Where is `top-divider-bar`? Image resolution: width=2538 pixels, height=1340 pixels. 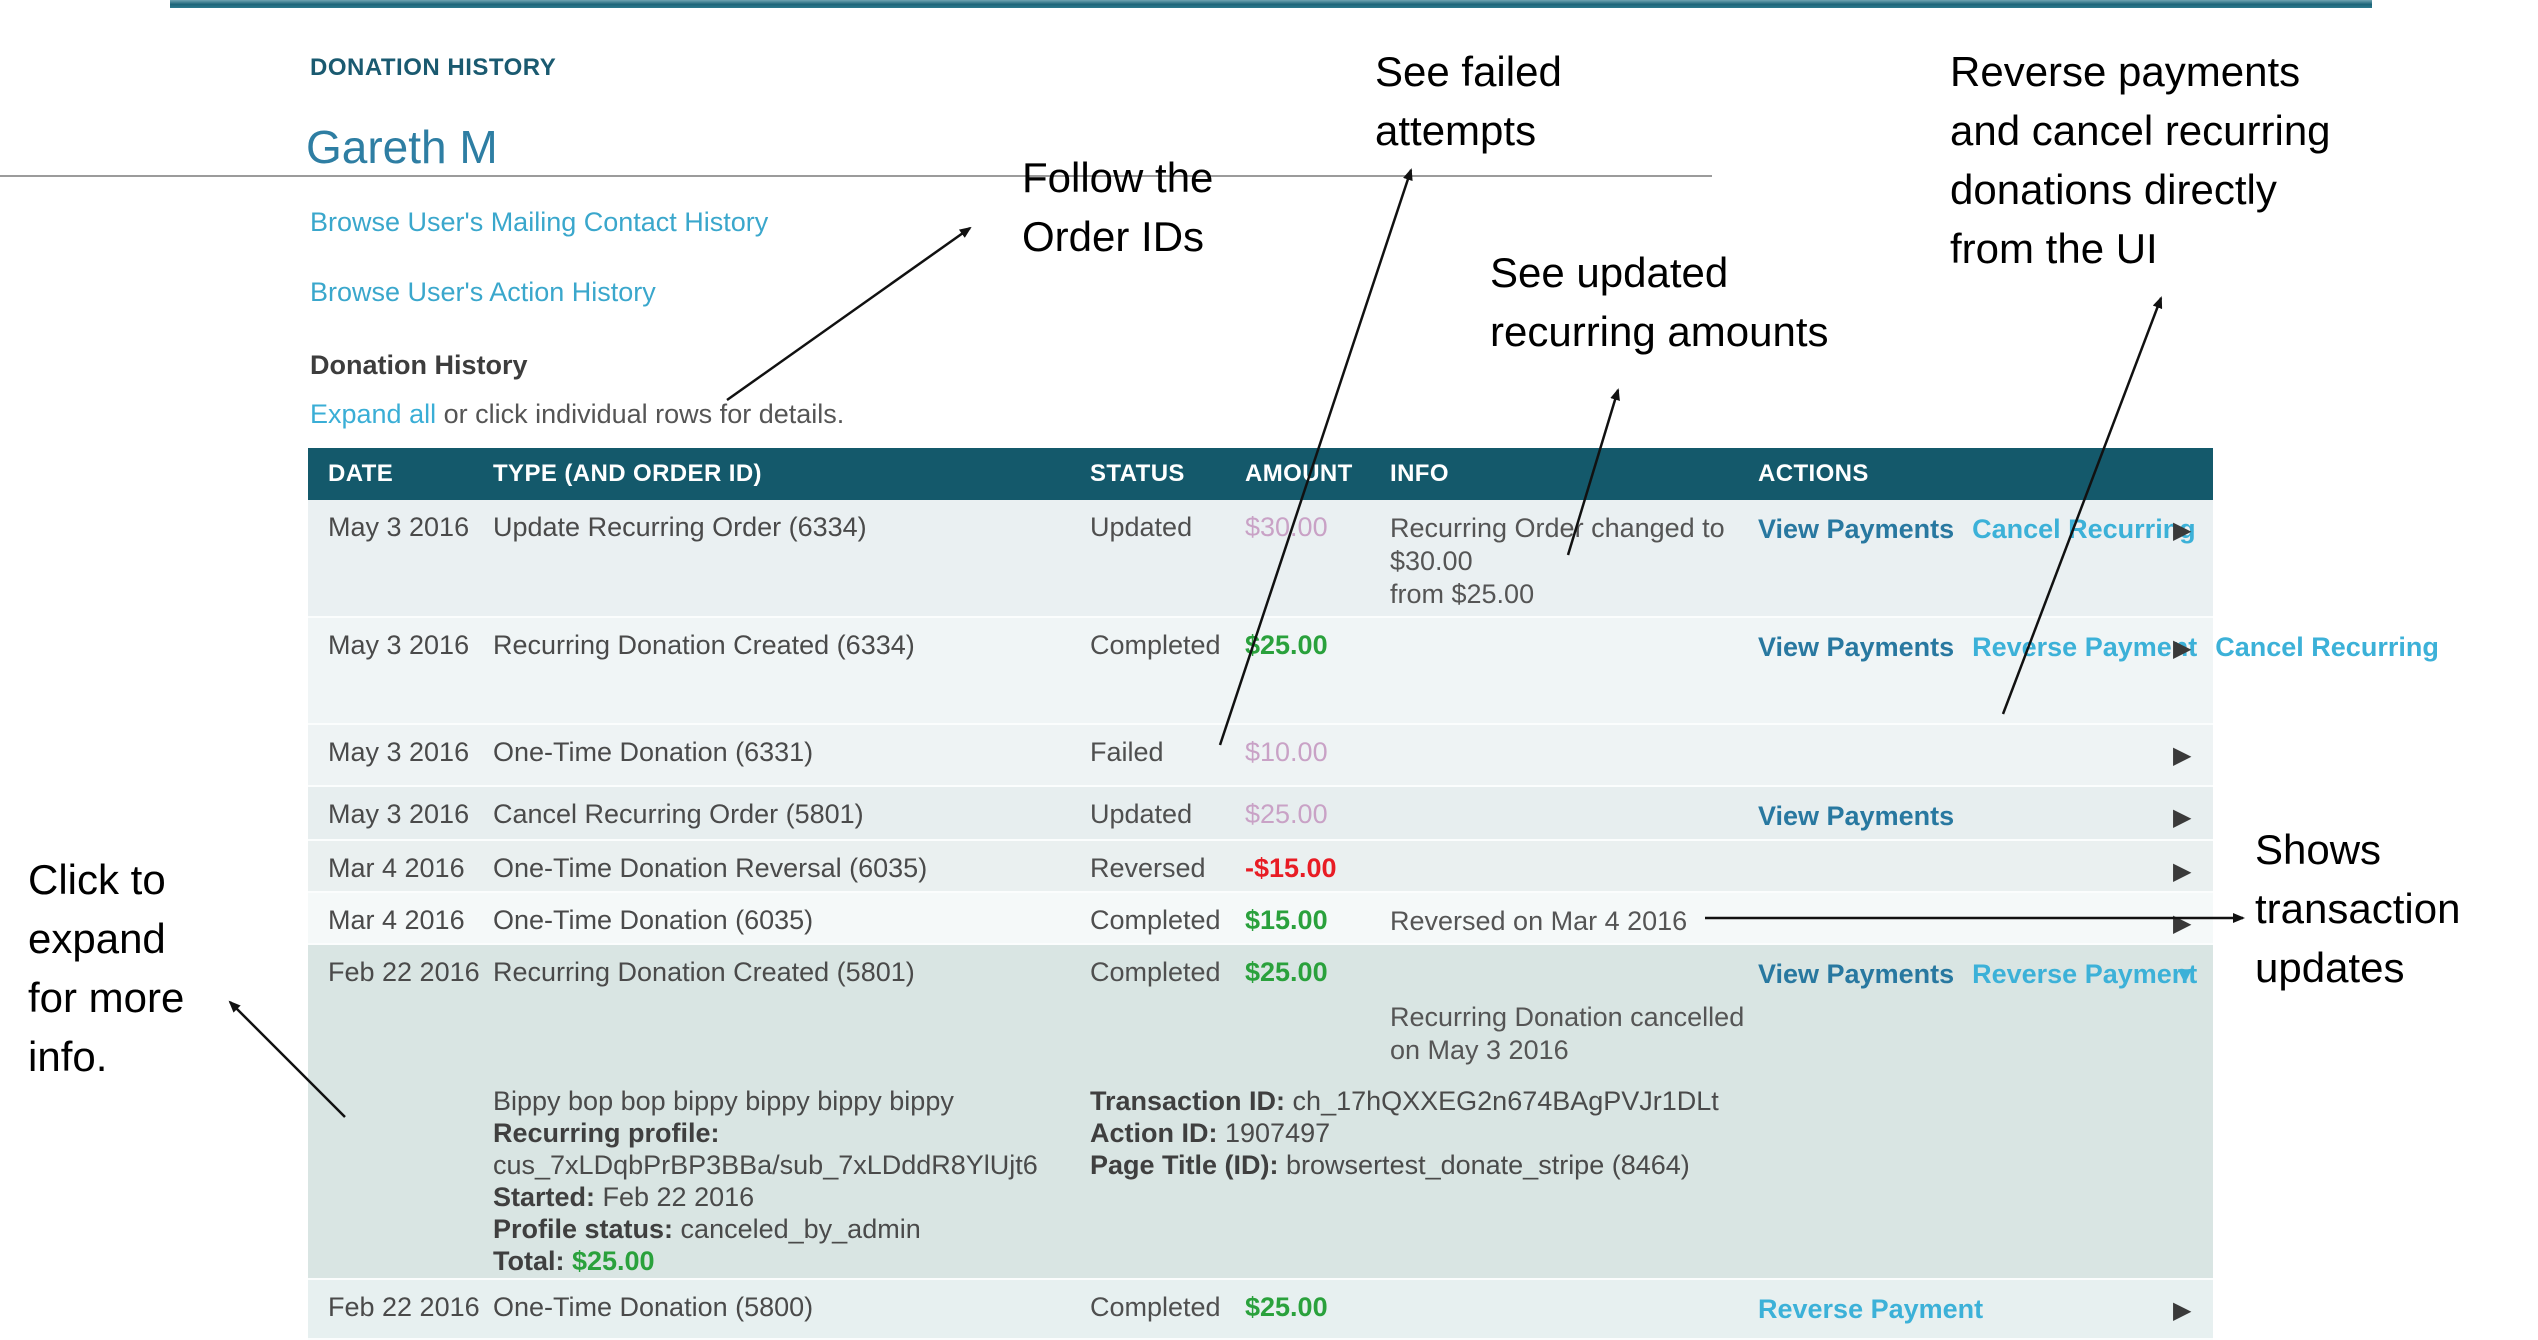
top-divider-bar is located at coordinates (1271, 4).